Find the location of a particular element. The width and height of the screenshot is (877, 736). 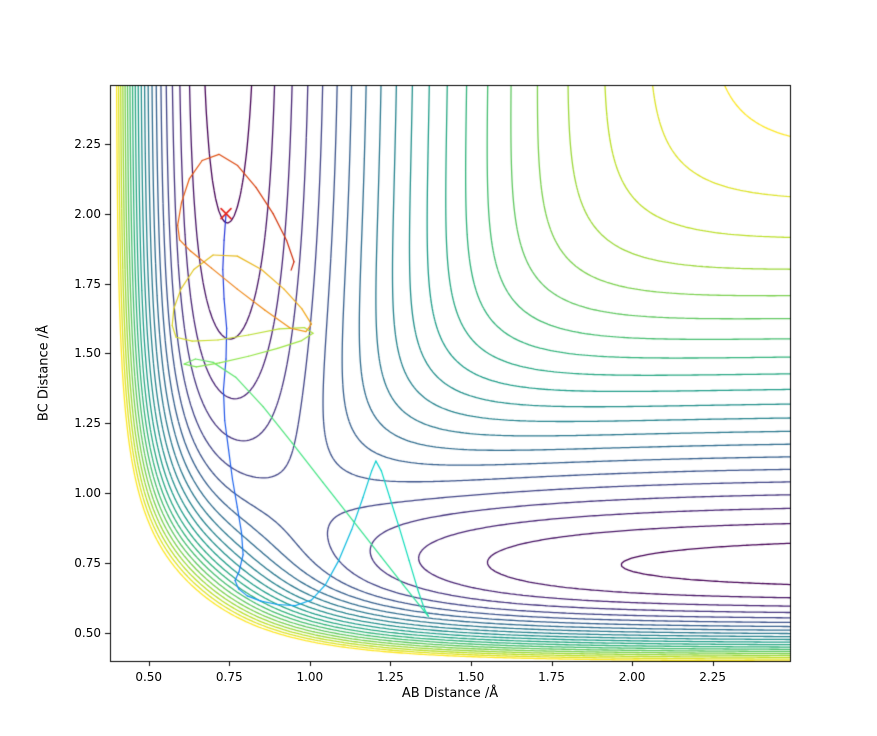

y-tick-label: 0.75 is located at coordinates (87, 563).